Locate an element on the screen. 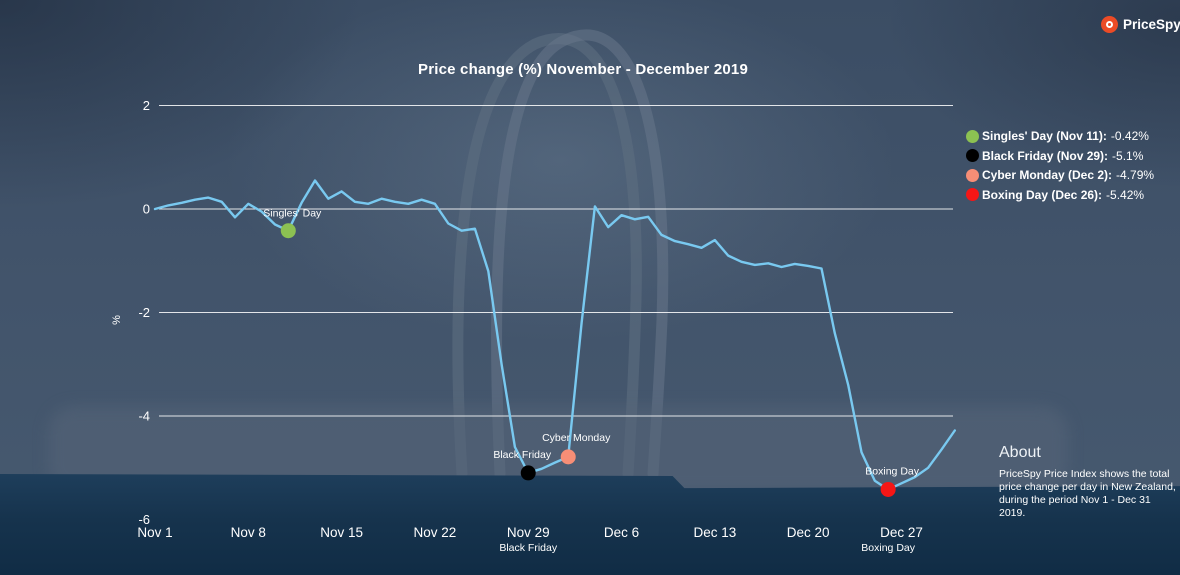  x-tick-label: Nov 22 is located at coordinates (435, 532).